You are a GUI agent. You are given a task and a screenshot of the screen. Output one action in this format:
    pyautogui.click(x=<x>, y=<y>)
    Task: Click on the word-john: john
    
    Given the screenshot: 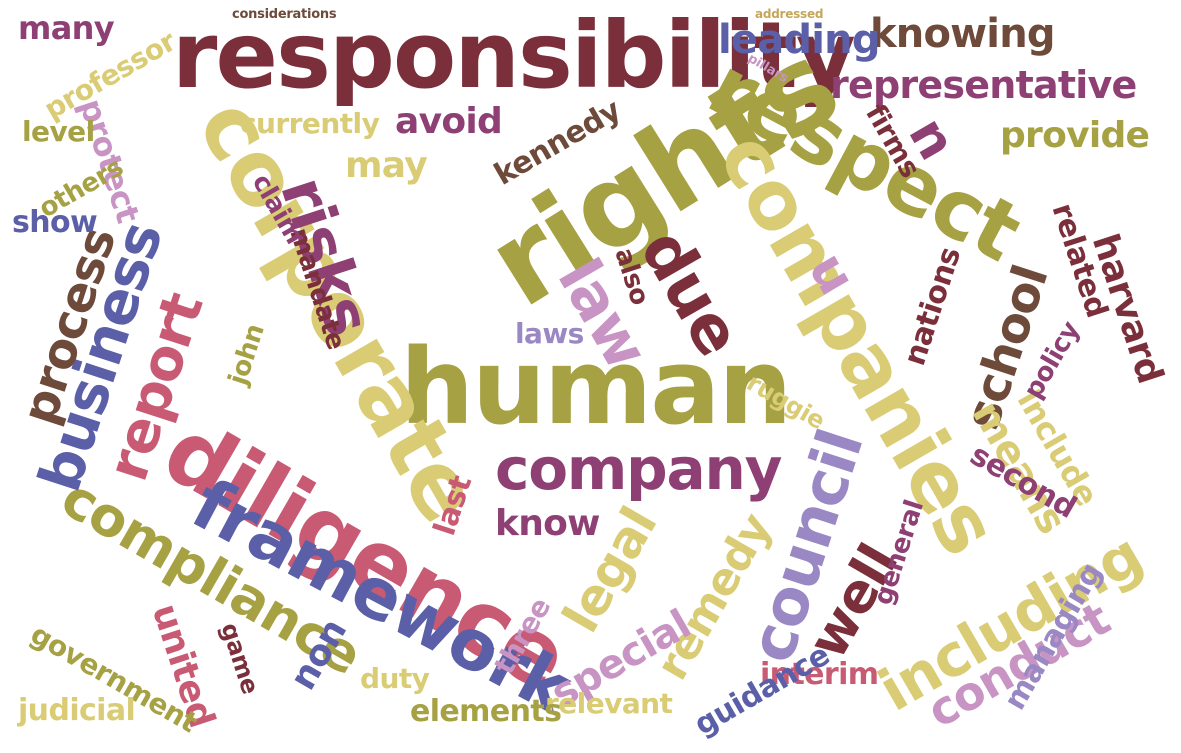 What is the action you would take?
    pyautogui.click(x=247, y=354)
    